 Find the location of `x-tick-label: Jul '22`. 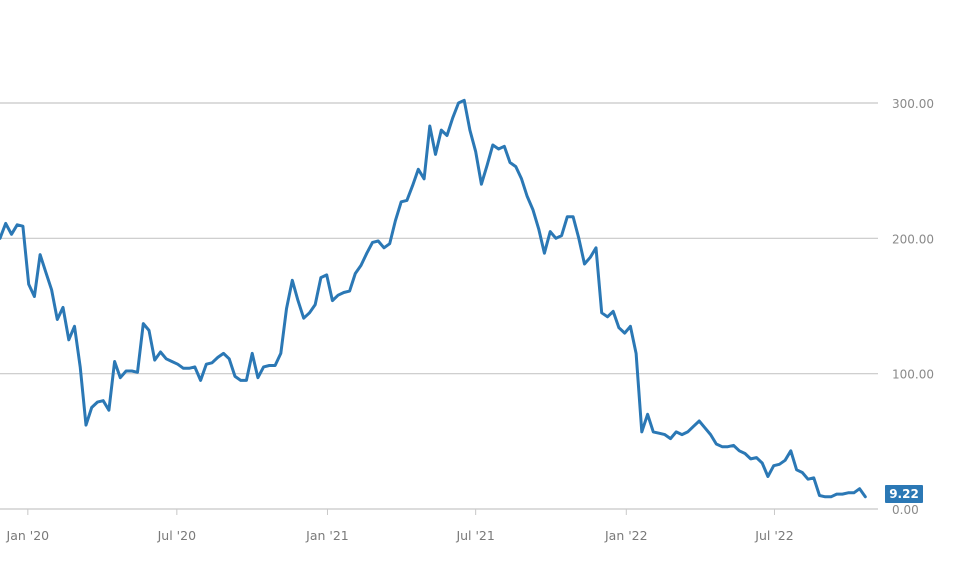

x-tick-label: Jul '22 is located at coordinates (773, 535).